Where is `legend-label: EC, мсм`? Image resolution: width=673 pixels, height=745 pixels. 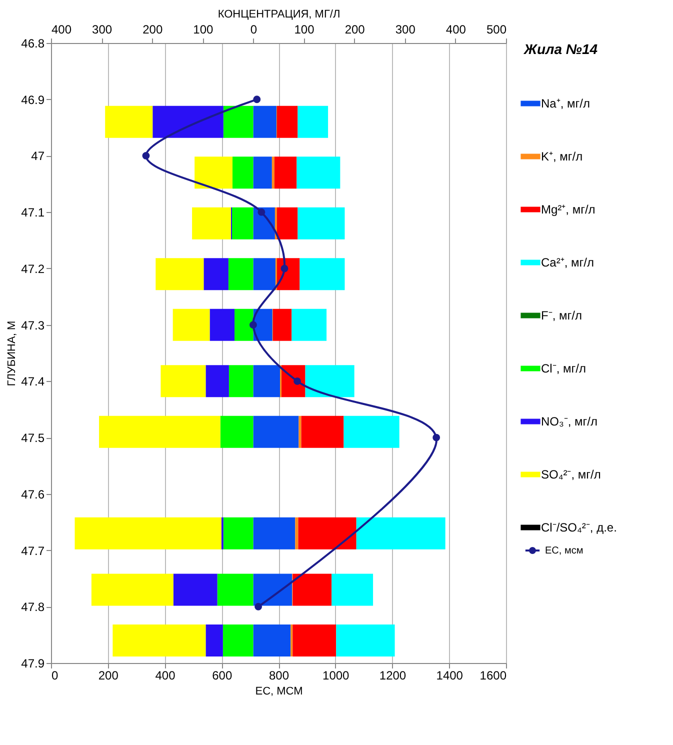
legend-label: EC, мсм is located at coordinates (564, 551).